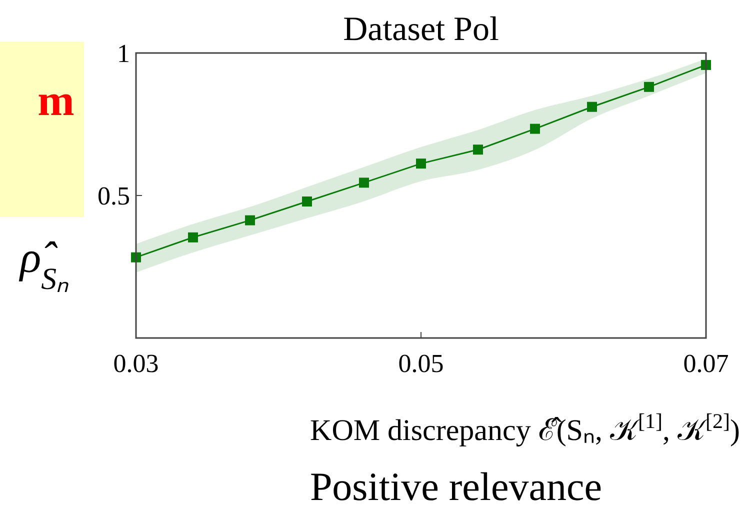 Image resolution: width=744 pixels, height=509 pixels. What do you see at coordinates (123, 53) in the screenshot?
I see `y-tick-label: 1` at bounding box center [123, 53].